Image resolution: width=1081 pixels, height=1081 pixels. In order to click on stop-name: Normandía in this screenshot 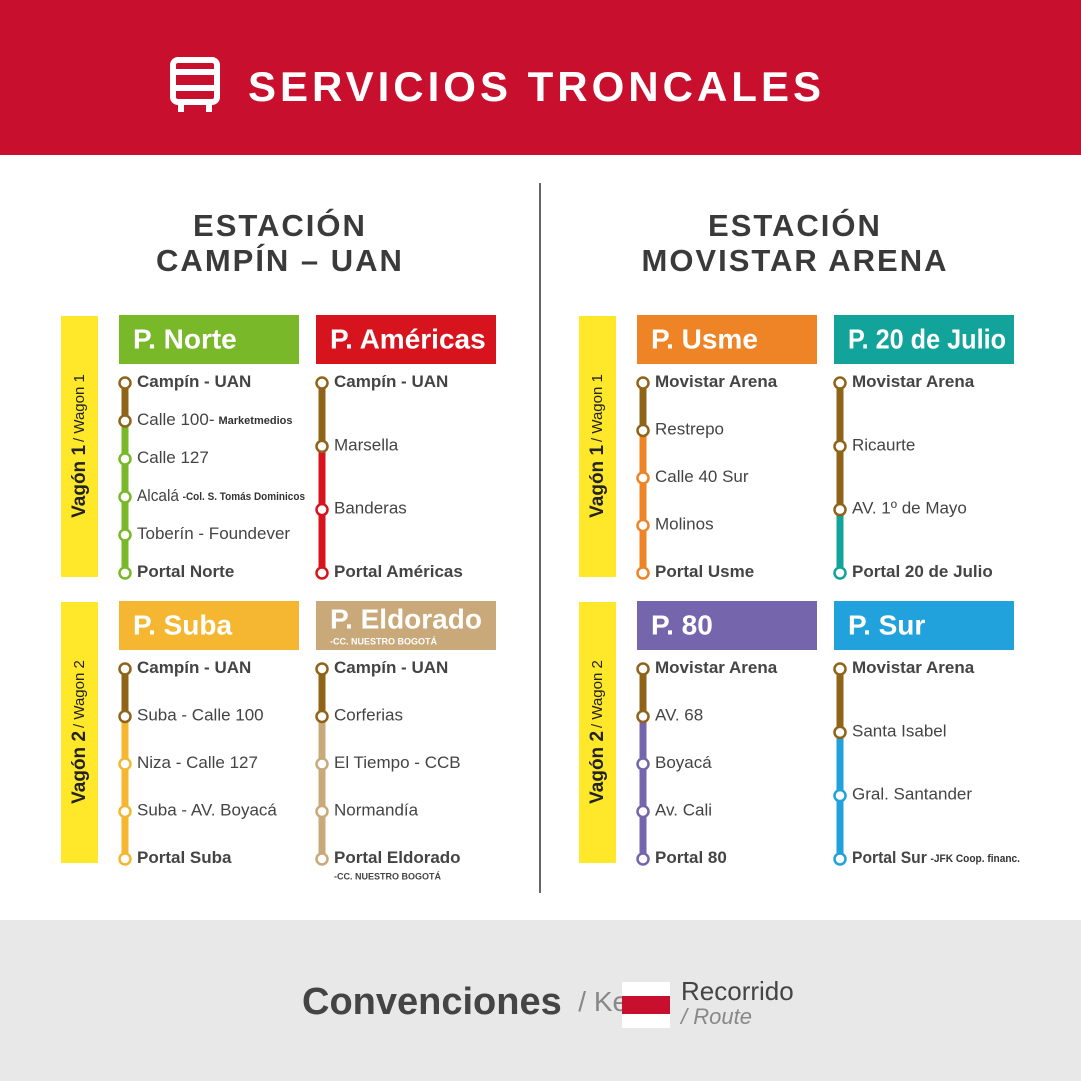, I will do `click(376, 810)`.